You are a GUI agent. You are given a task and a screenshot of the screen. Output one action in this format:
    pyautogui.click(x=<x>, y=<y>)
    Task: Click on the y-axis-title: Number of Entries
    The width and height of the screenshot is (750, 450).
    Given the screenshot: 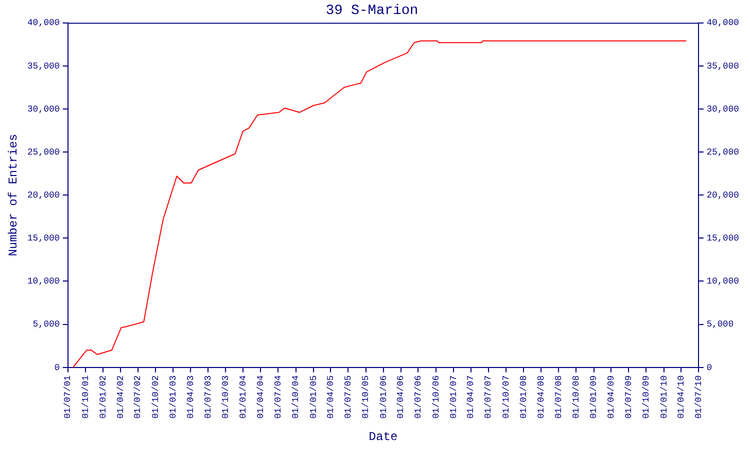 What is the action you would take?
    pyautogui.click(x=13, y=195)
    